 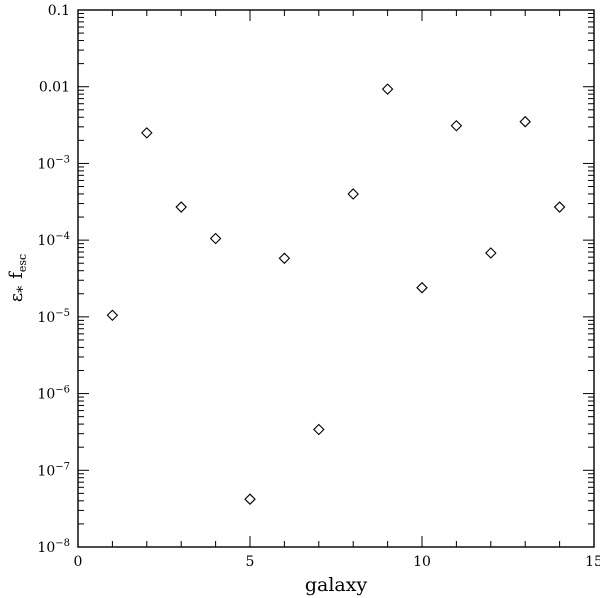 What do you see at coordinates (53, 470) in the screenshot?
I see `y-tick-label: 10⁻⁷` at bounding box center [53, 470].